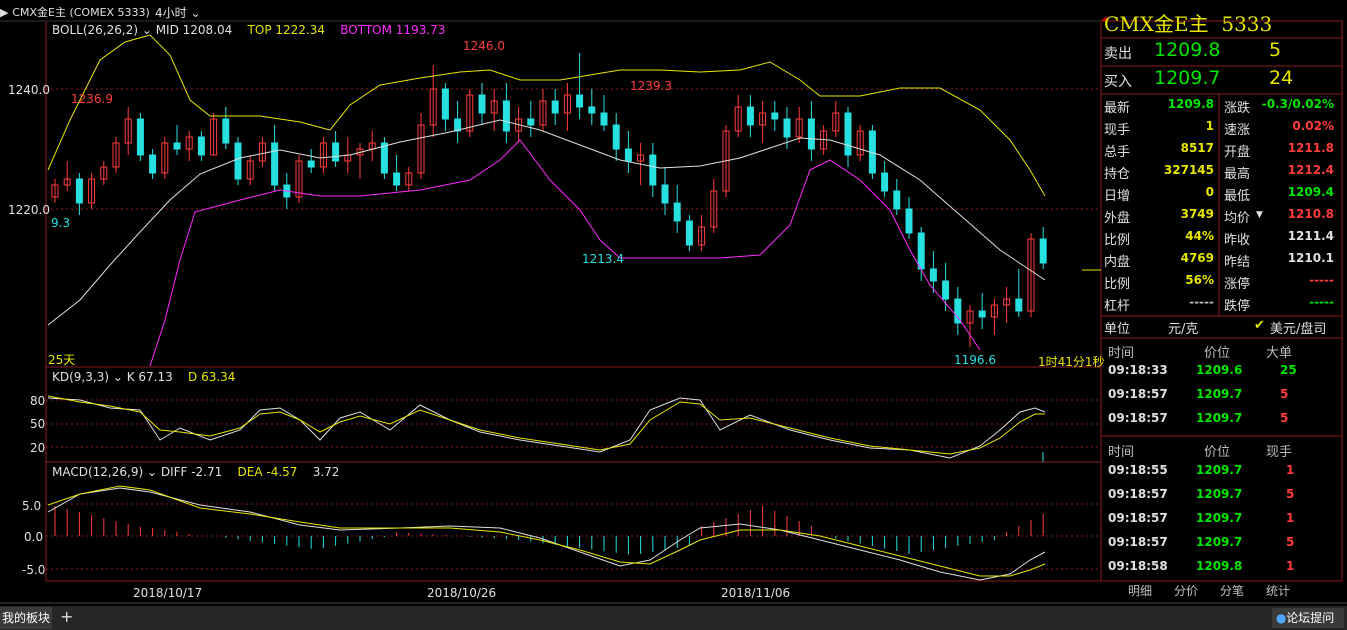  I want to click on tick-row: 09:18:57 1209.7 5, so click(1201, 542).